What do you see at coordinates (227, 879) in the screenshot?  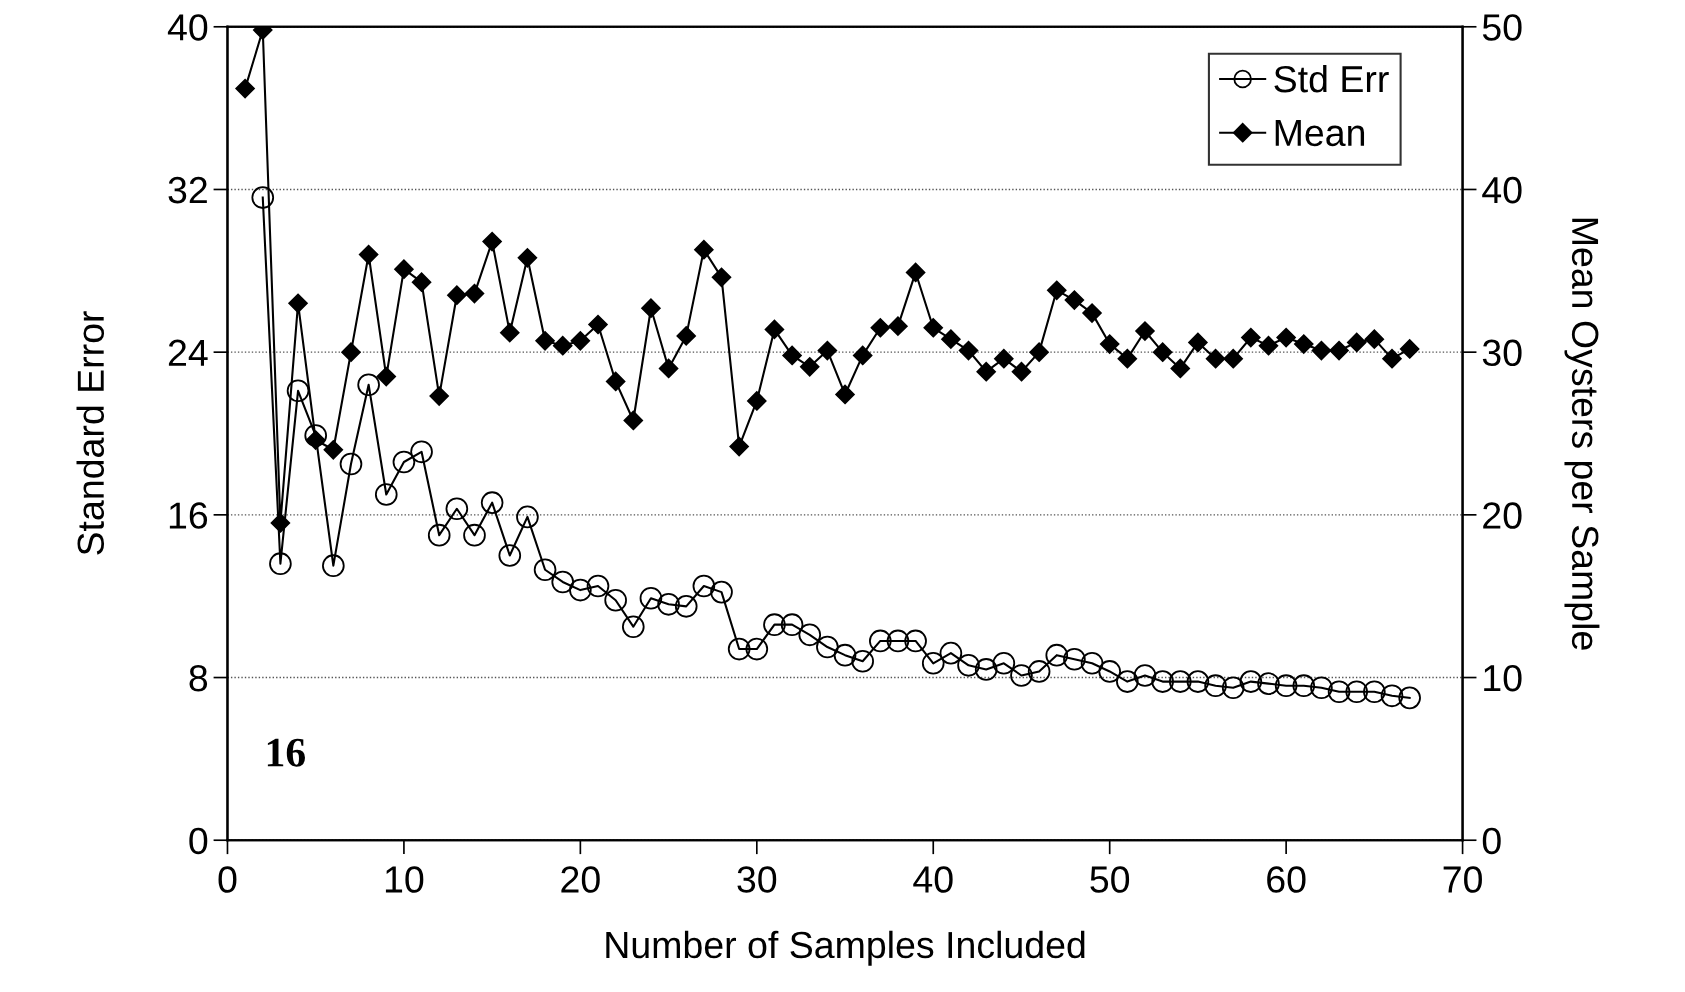 I see `x-tick-label: 0` at bounding box center [227, 879].